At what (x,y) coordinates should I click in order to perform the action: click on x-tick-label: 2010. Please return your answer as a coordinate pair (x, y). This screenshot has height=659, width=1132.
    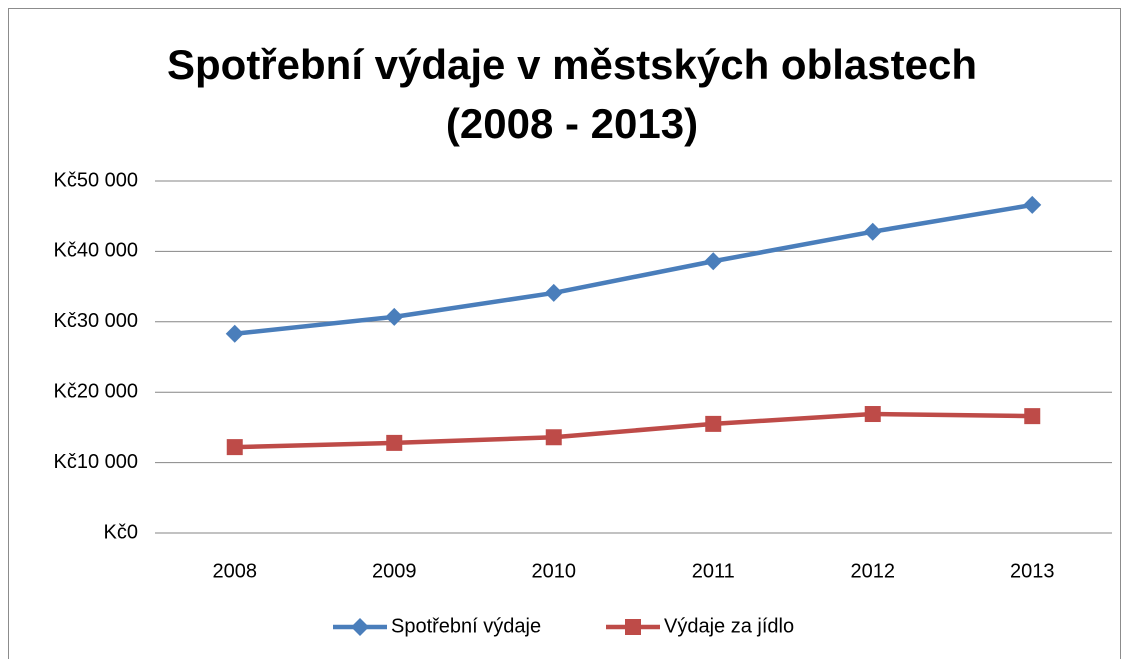
    Looking at the image, I should click on (554, 571).